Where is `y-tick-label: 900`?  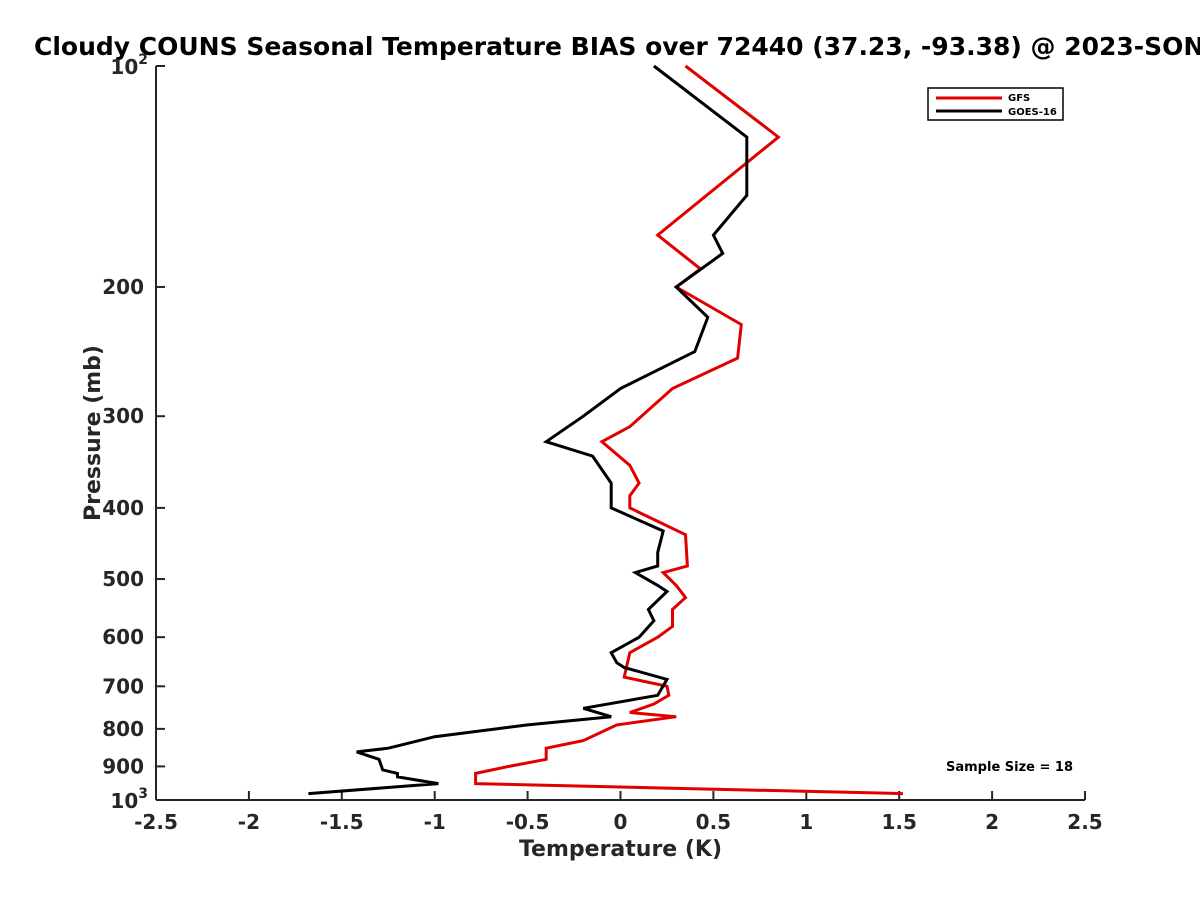 y-tick-label: 900 is located at coordinates (123, 766).